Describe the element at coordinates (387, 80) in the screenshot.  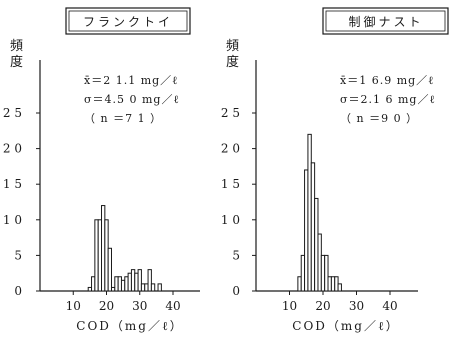
I see `stat-mean: x̄＝1 6.9 mg／ℓ` at that location.